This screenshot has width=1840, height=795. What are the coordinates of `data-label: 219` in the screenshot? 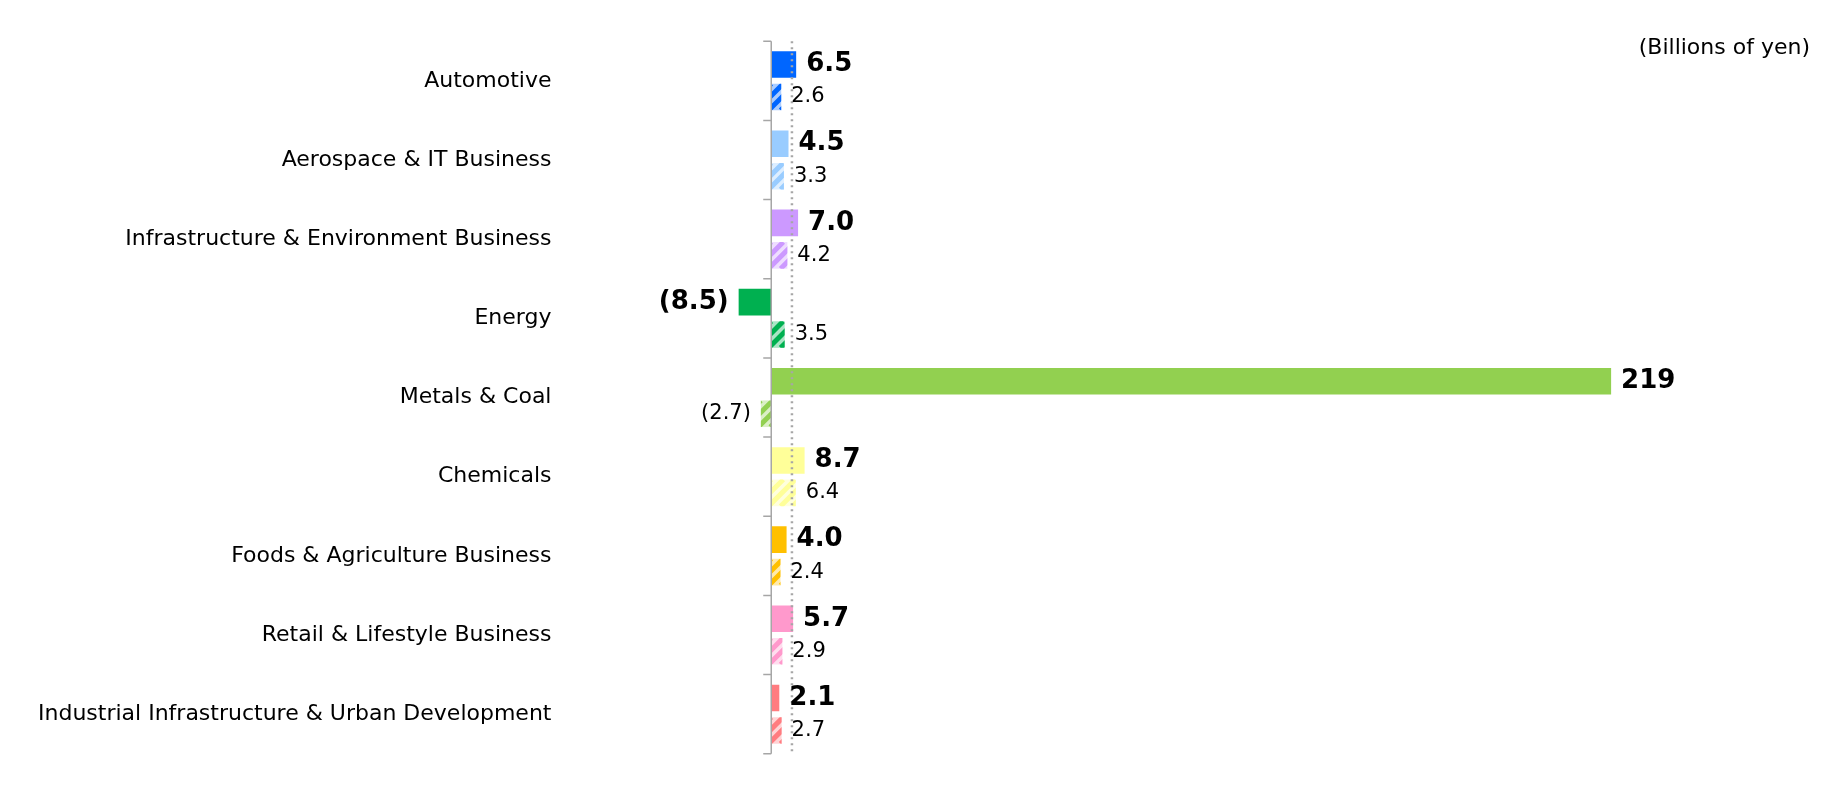 It's located at (1648, 379).